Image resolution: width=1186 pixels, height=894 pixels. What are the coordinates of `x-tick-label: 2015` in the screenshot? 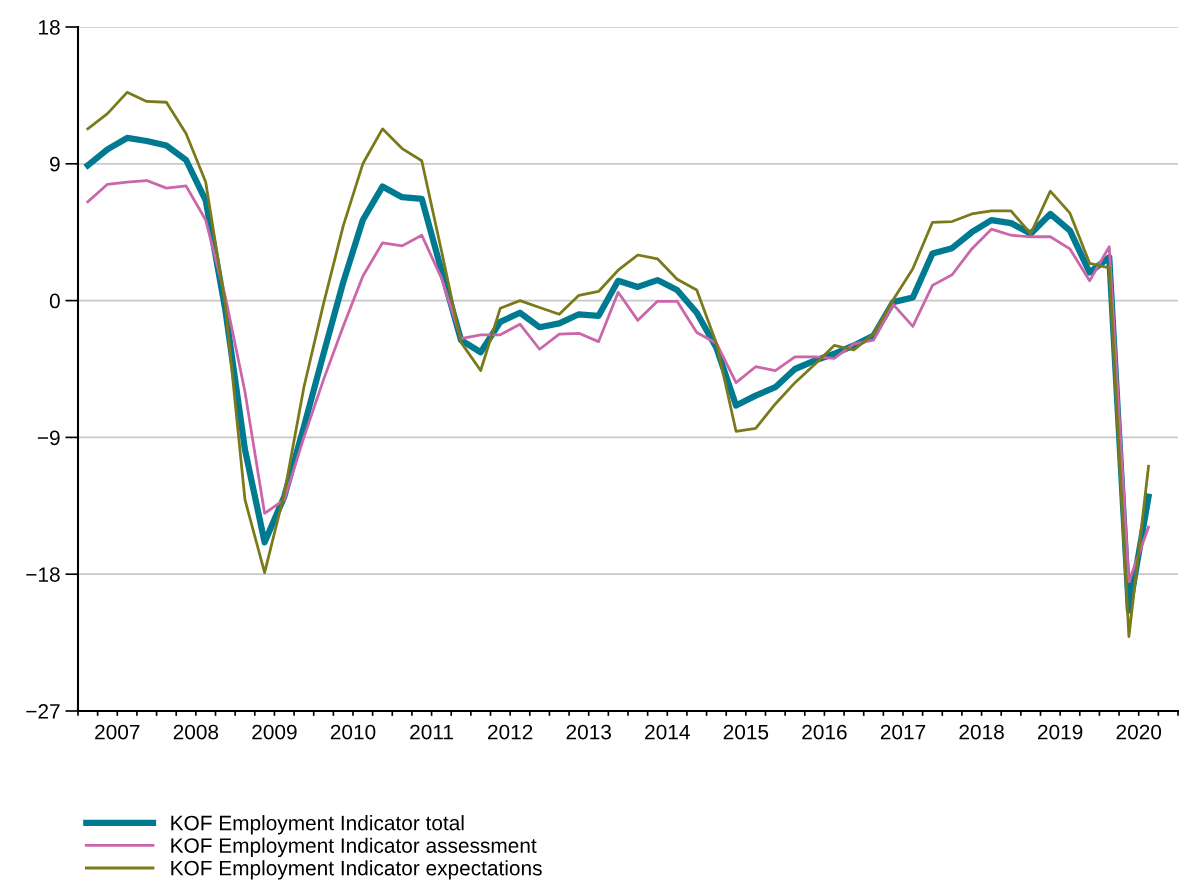 It's located at (746, 732).